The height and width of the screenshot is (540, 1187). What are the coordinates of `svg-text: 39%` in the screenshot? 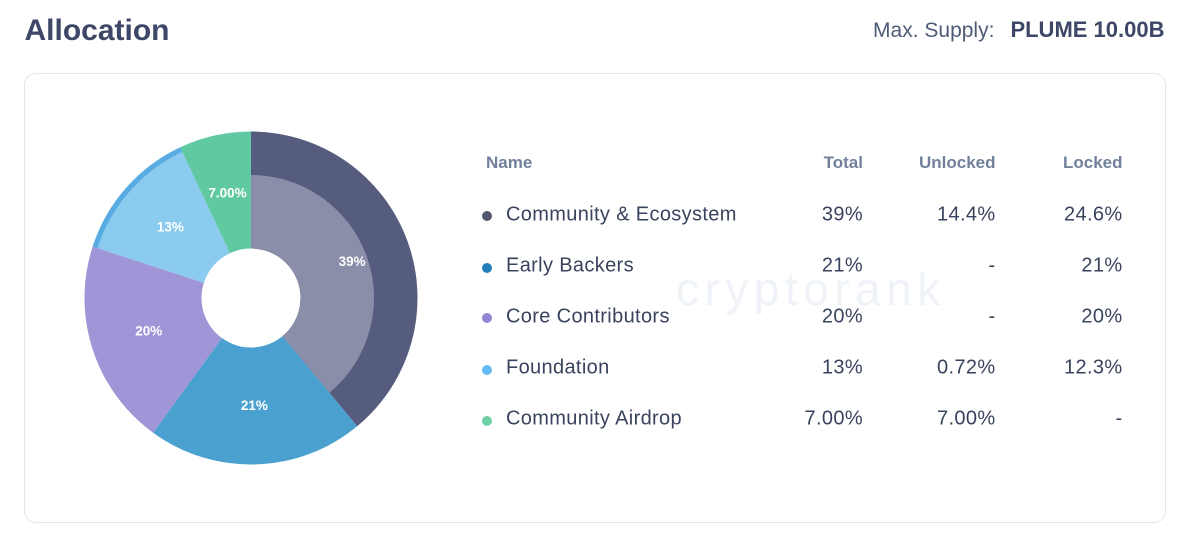 It's located at (352, 261).